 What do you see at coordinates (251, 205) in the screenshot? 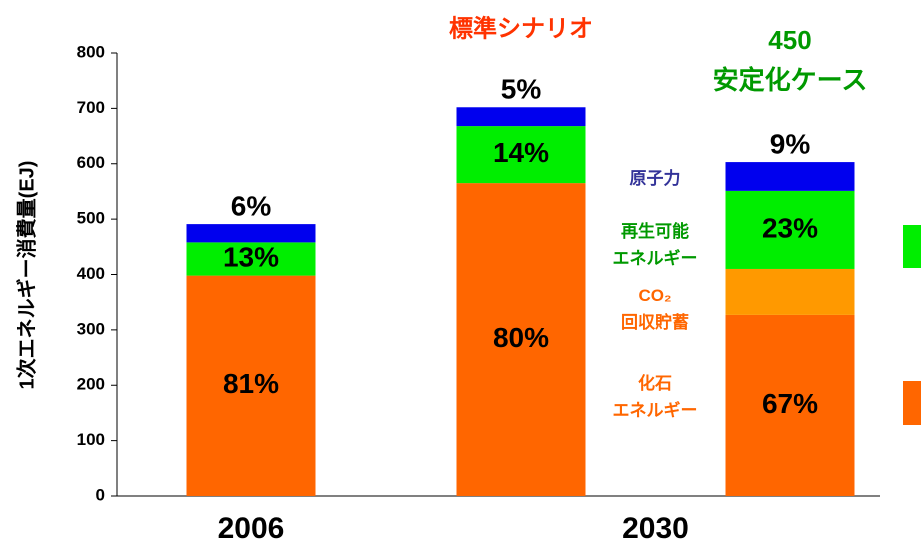
I see `data-label: 6%` at bounding box center [251, 205].